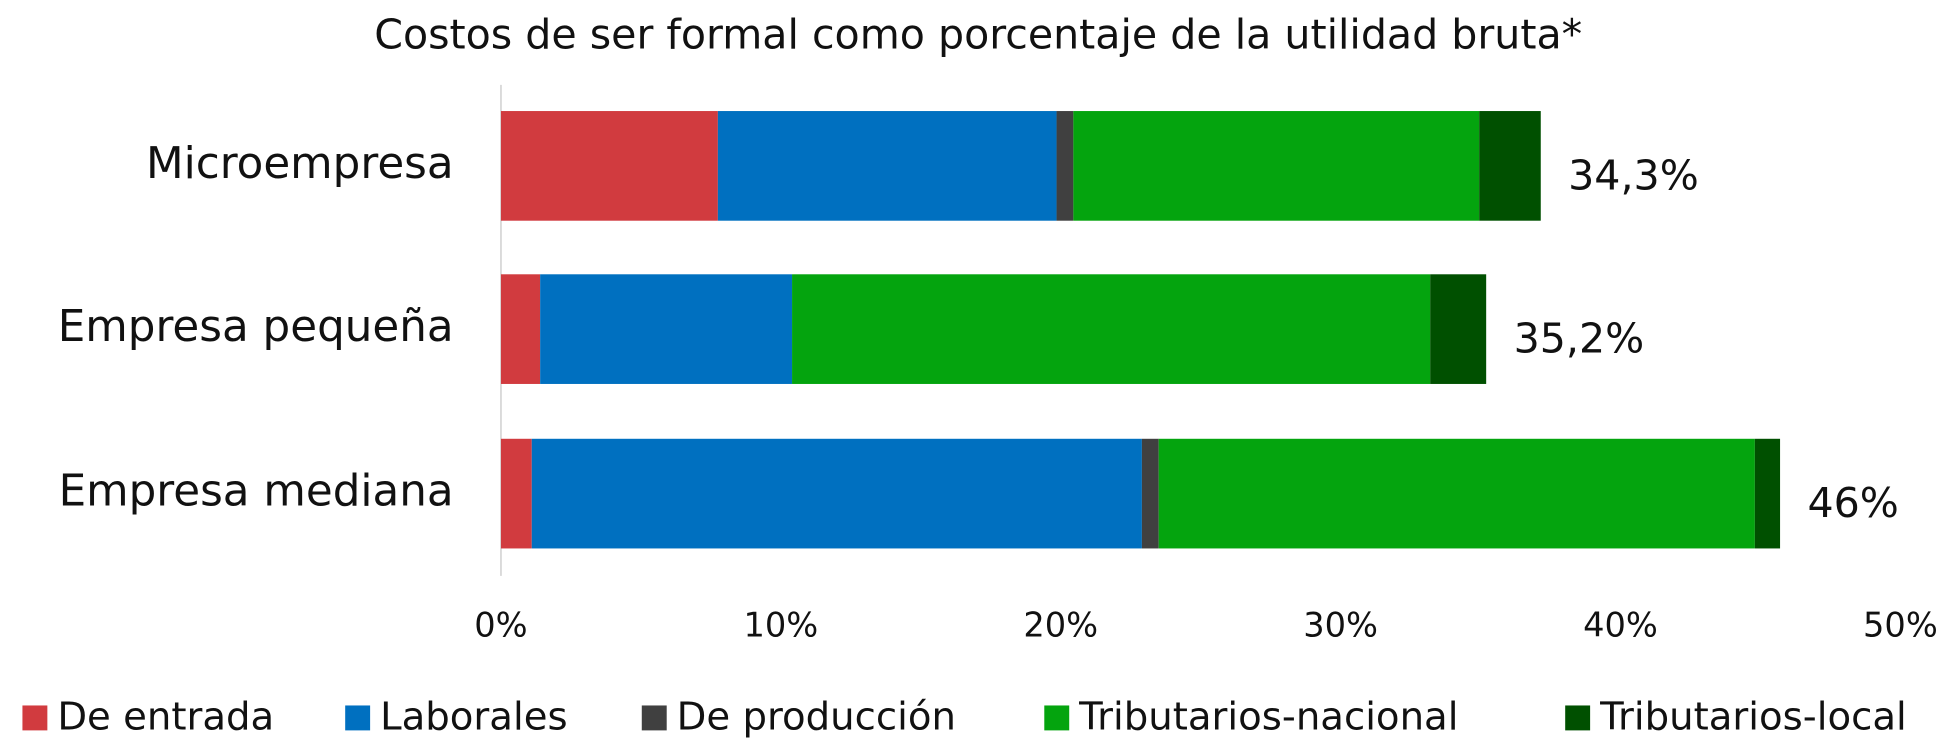 Image resolution: width=1954 pixels, height=738 pixels. Describe the element at coordinates (1620, 624) in the screenshot. I see `x-tick-label: 40%` at that location.